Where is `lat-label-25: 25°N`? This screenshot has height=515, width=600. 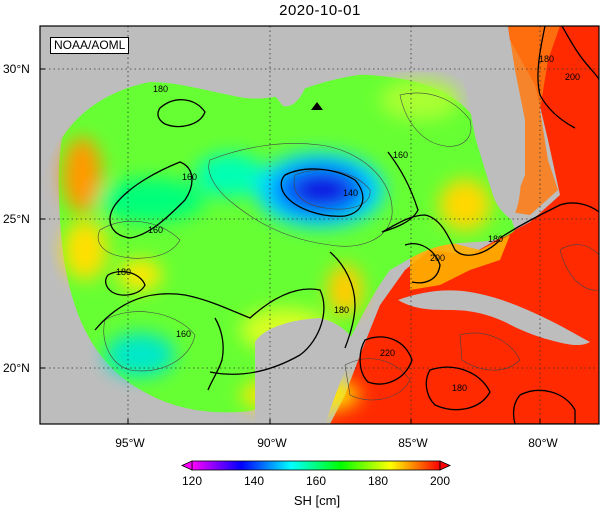 lat-label-25: 25°N is located at coordinates (16, 219).